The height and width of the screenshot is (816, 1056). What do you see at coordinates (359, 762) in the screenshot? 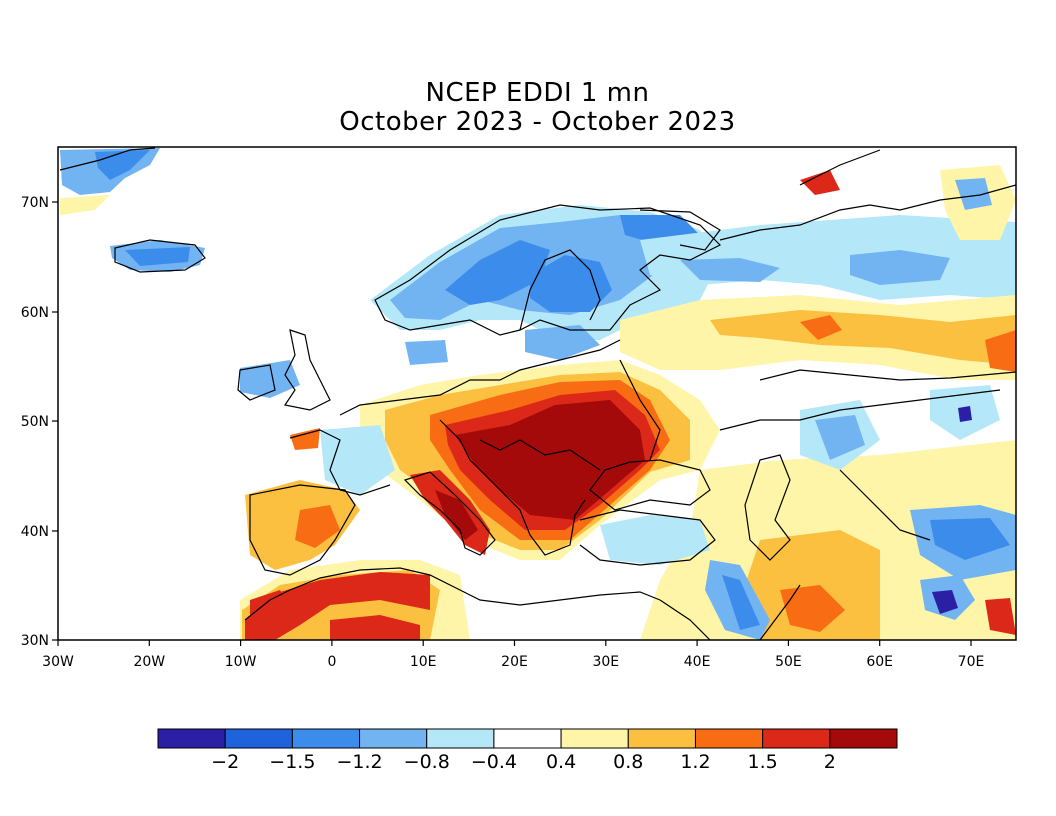
I see `colorbar-label: −1.2` at bounding box center [359, 762].